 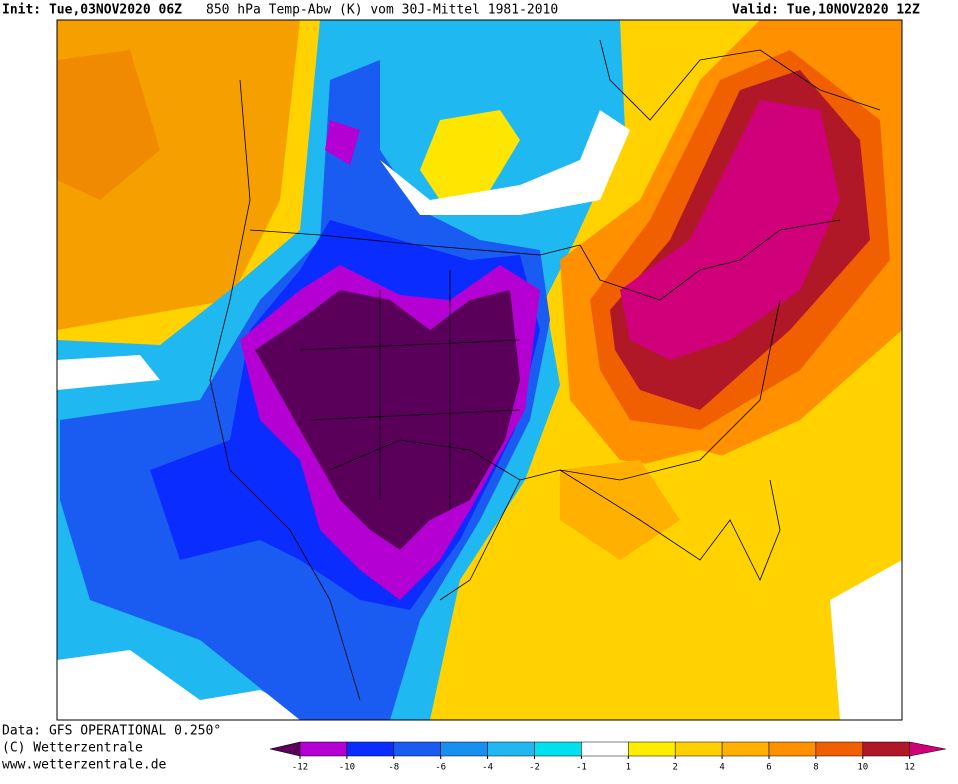 I want to click on colorbar-tick-label: -8, so click(x=393, y=768).